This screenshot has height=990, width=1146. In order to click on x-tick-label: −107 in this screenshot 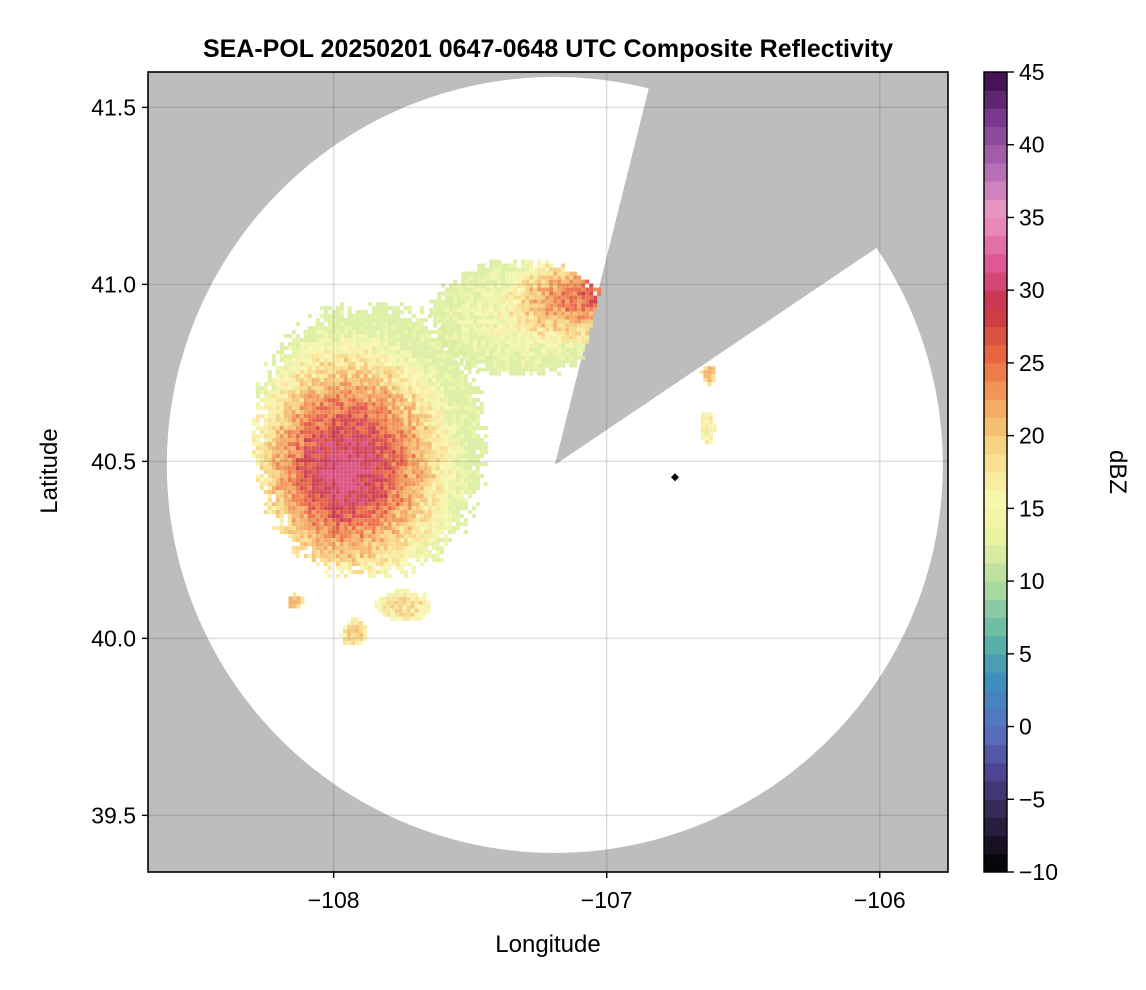, I will do `click(607, 900)`.